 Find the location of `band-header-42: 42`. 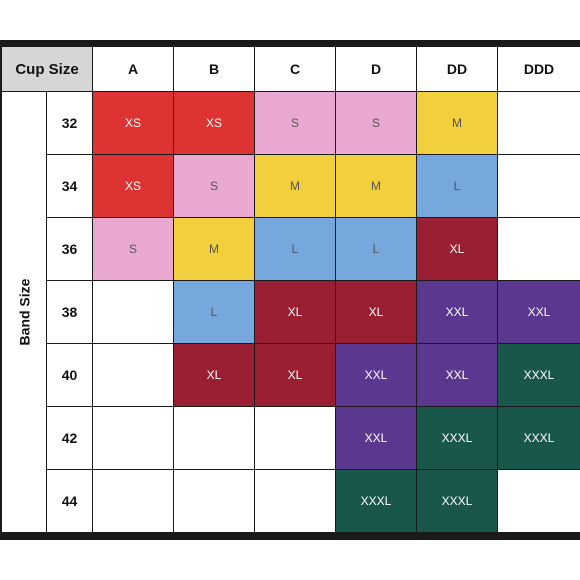

band-header-42: 42 is located at coordinates (69, 438).